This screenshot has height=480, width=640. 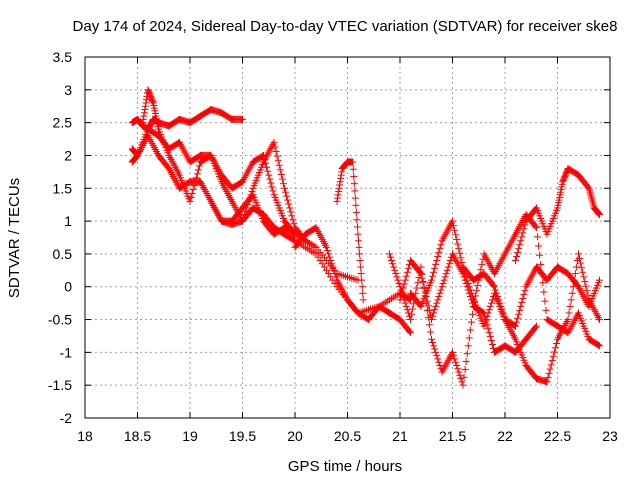 What do you see at coordinates (66, 418) in the screenshot?
I see `y-tick-label: -2` at bounding box center [66, 418].